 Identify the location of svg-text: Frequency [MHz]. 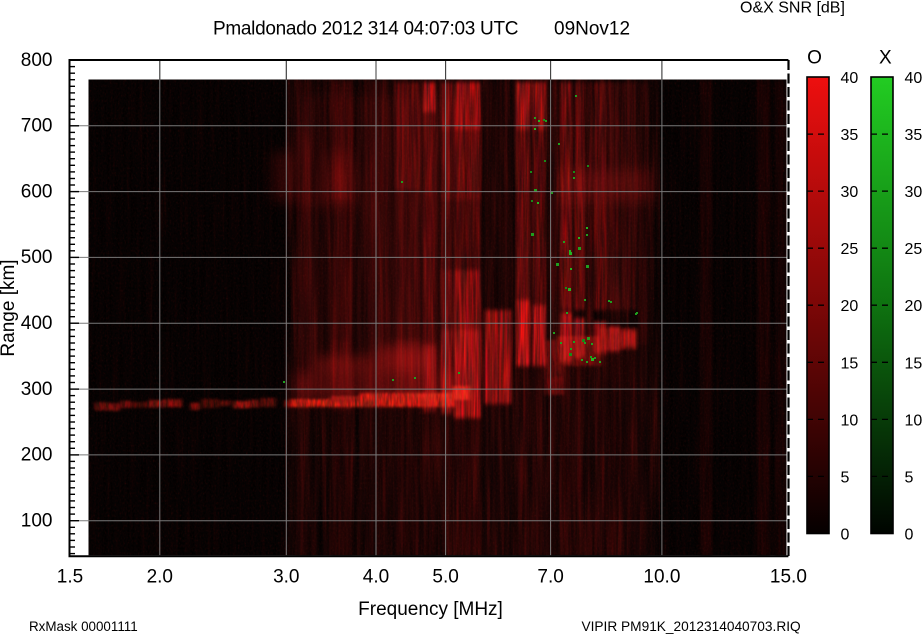
(430, 609).